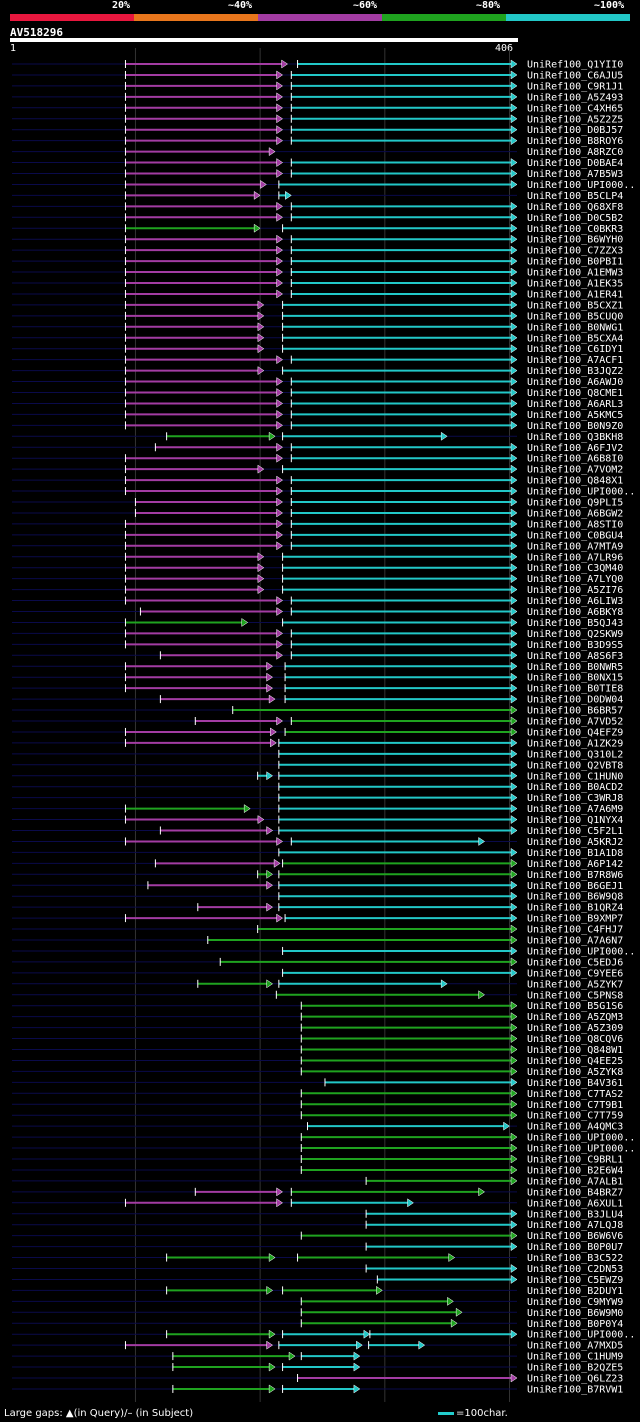 This screenshot has width=640, height=1422. I want to click on legend-label-100: ~100%, so click(609, 5).